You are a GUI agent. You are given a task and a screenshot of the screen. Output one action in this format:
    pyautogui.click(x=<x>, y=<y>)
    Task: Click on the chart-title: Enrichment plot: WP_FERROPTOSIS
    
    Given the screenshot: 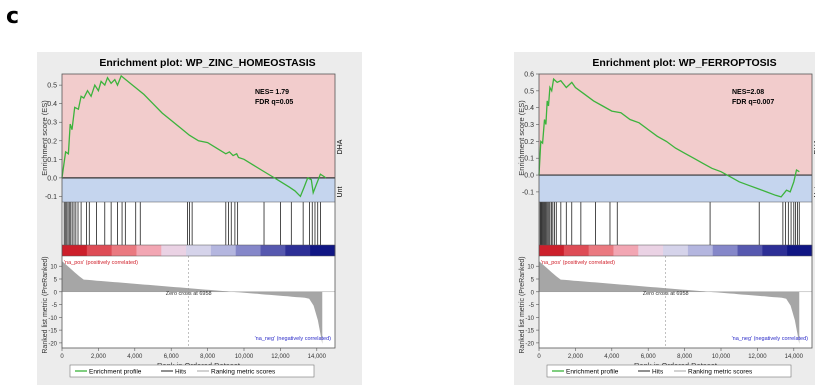 What is the action you would take?
    pyautogui.click(x=684, y=63)
    